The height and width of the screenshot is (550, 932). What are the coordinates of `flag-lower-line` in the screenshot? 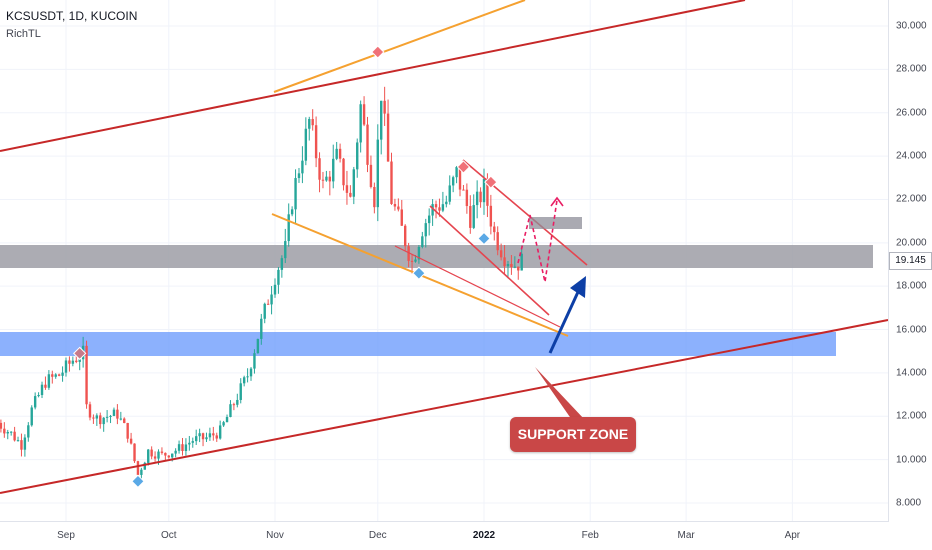 It's located at (489, 260).